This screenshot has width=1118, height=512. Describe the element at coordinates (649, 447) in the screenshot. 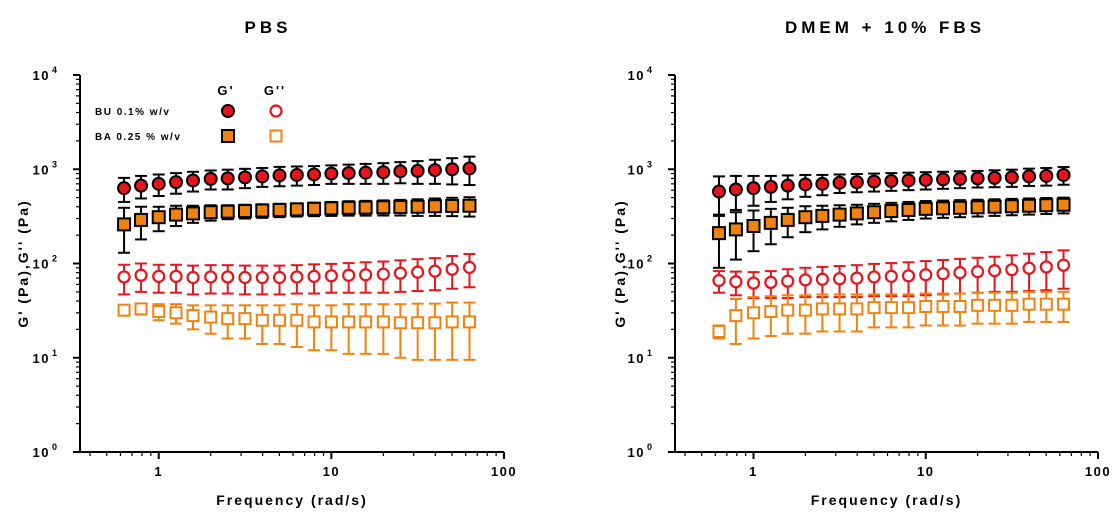

I see `y-tick-exponent: 0` at that location.